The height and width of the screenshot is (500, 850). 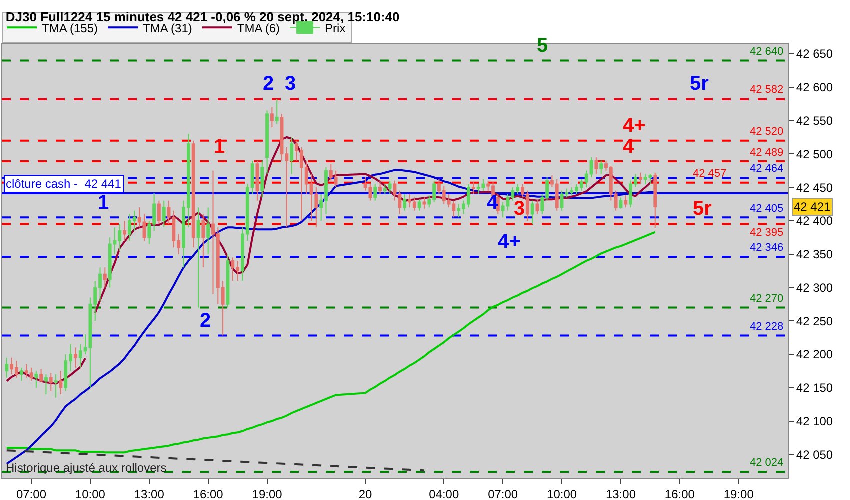 What do you see at coordinates (815, 87) in the screenshot?
I see `y-tick-label: 42 600` at bounding box center [815, 87].